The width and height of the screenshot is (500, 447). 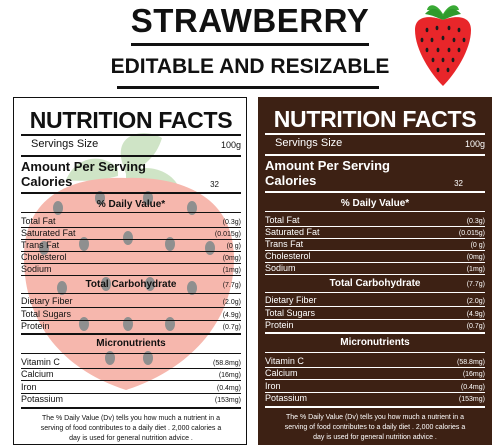 I want to click on carbs-value: (7.7g), so click(x=231, y=285).